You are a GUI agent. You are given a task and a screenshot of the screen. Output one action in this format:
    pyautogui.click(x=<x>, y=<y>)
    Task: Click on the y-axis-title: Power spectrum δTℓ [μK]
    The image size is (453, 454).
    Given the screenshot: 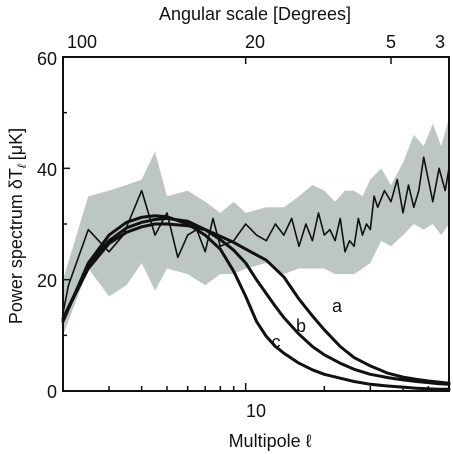 What is the action you would take?
    pyautogui.click(x=17, y=226)
    